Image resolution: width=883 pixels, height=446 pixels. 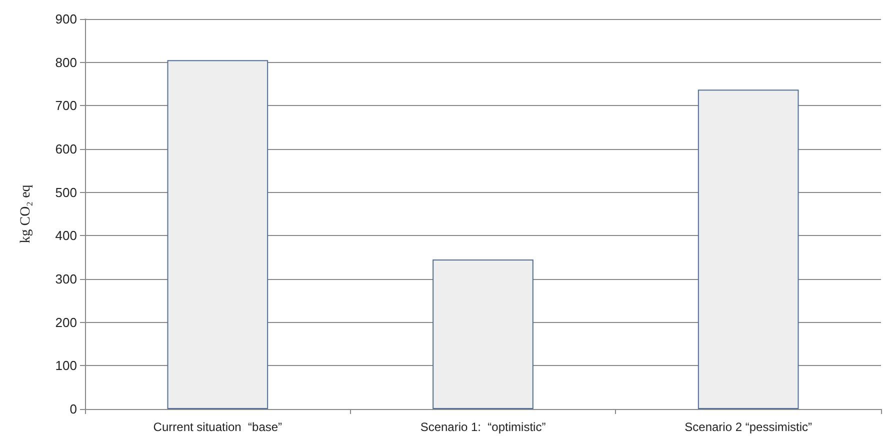 What do you see at coordinates (73, 409) in the screenshot?
I see `y-tick-label: 0` at bounding box center [73, 409].